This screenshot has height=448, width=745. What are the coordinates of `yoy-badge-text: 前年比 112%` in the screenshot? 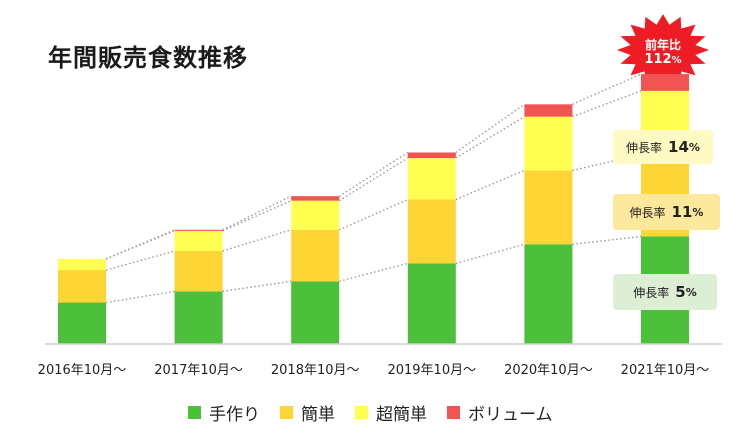 It's located at (663, 53).